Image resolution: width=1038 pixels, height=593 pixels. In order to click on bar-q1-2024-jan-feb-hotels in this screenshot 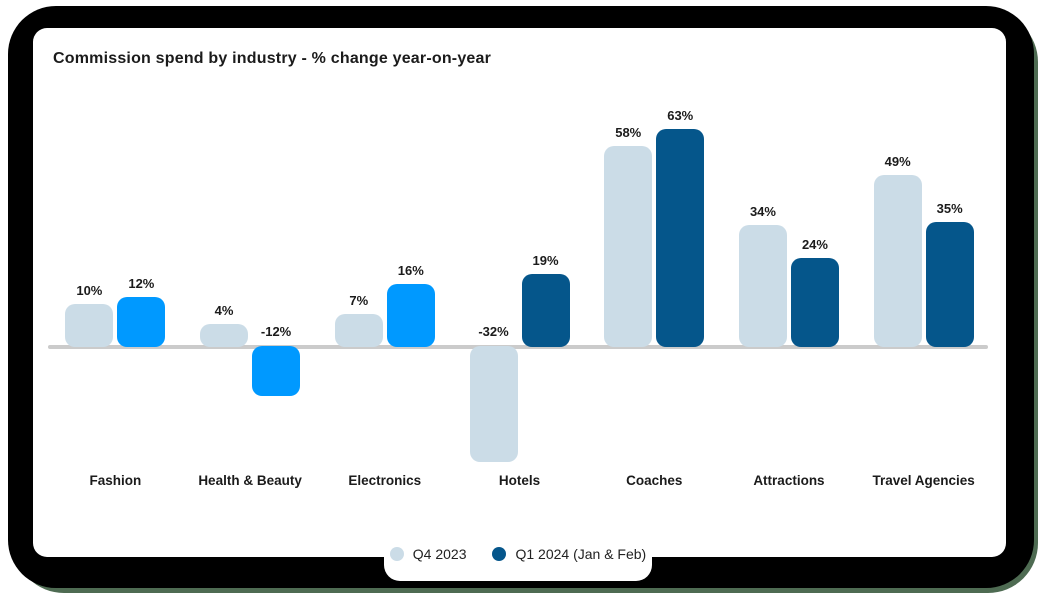, I will do `click(545, 310)`.